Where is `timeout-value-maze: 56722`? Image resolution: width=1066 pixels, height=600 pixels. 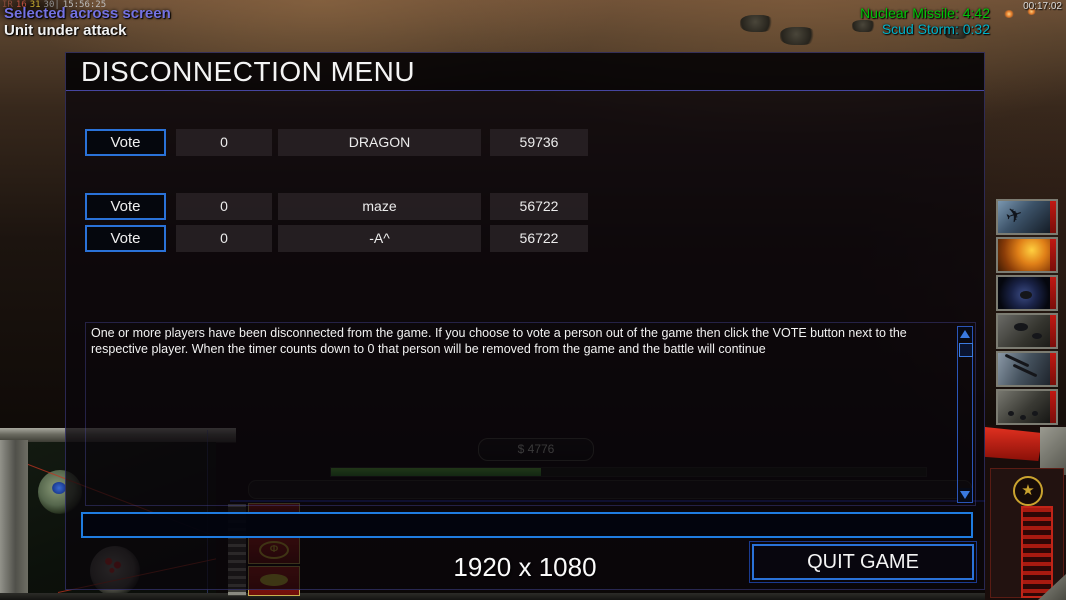
timeout-value-maze: 56722 is located at coordinates (539, 206).